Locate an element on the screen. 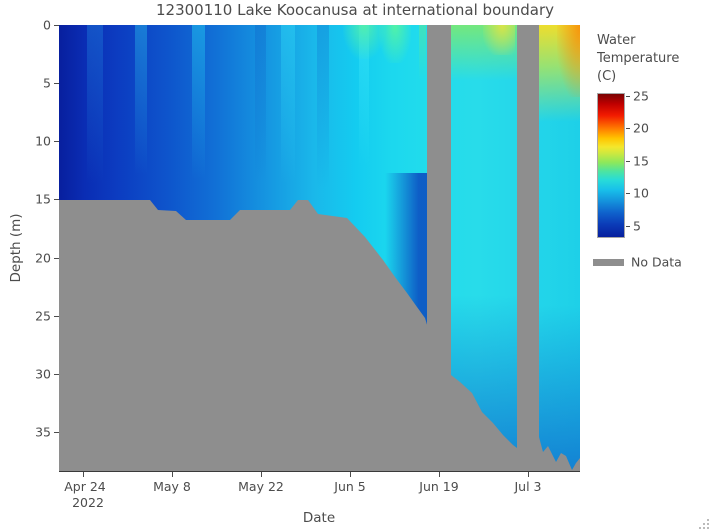 The height and width of the screenshot is (531, 711). colorbar-tick-label: 5 is located at coordinates (637, 226).